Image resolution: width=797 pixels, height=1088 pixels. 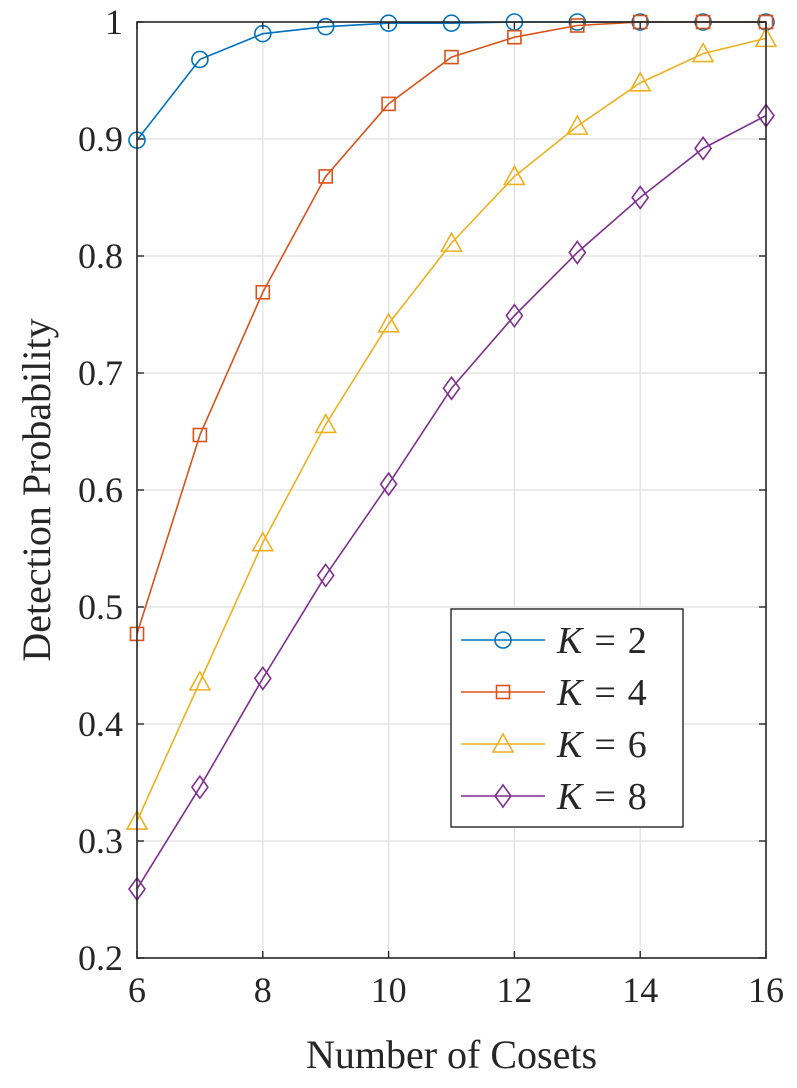 I want to click on x-tick-label: 6, so click(x=137, y=990).